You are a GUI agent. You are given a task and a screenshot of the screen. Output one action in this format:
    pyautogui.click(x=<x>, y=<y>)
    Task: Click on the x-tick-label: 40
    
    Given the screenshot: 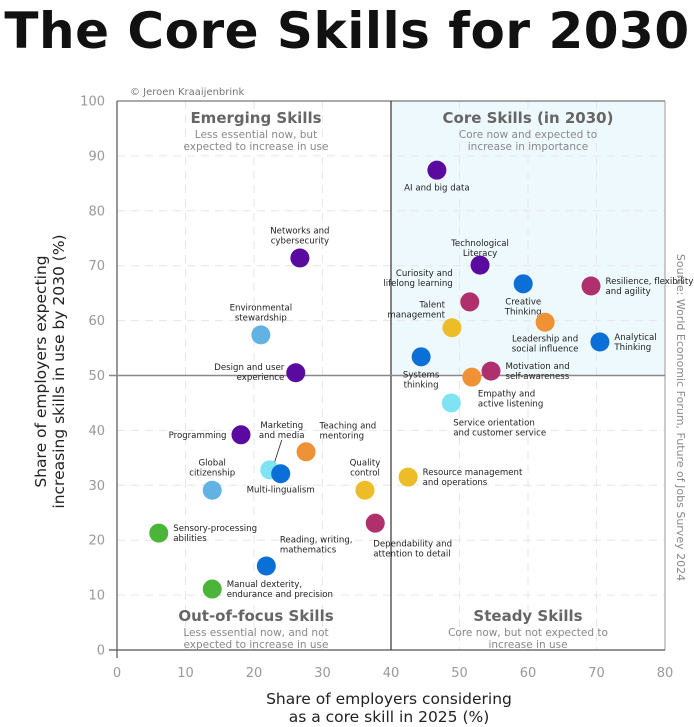 What is the action you would take?
    pyautogui.click(x=391, y=673)
    